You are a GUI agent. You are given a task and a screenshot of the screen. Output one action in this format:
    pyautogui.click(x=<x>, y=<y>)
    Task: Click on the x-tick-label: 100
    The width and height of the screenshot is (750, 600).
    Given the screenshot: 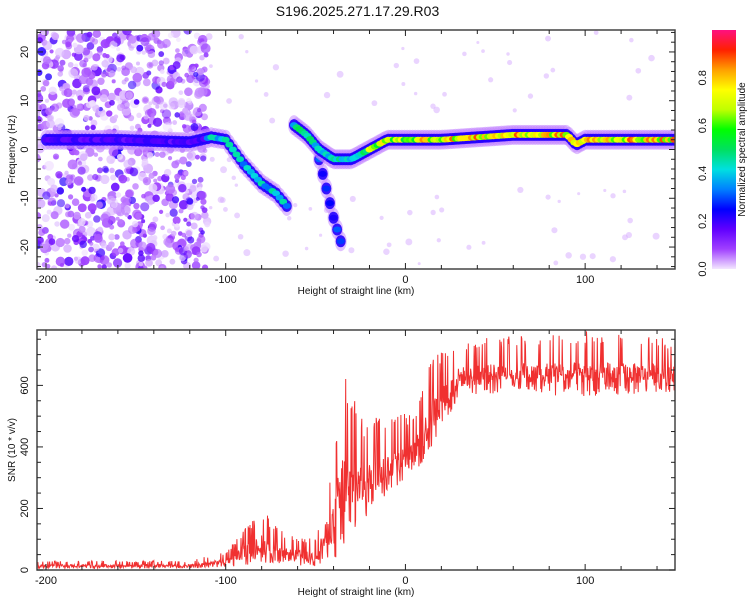 What is the action you would take?
    pyautogui.click(x=585, y=581)
    